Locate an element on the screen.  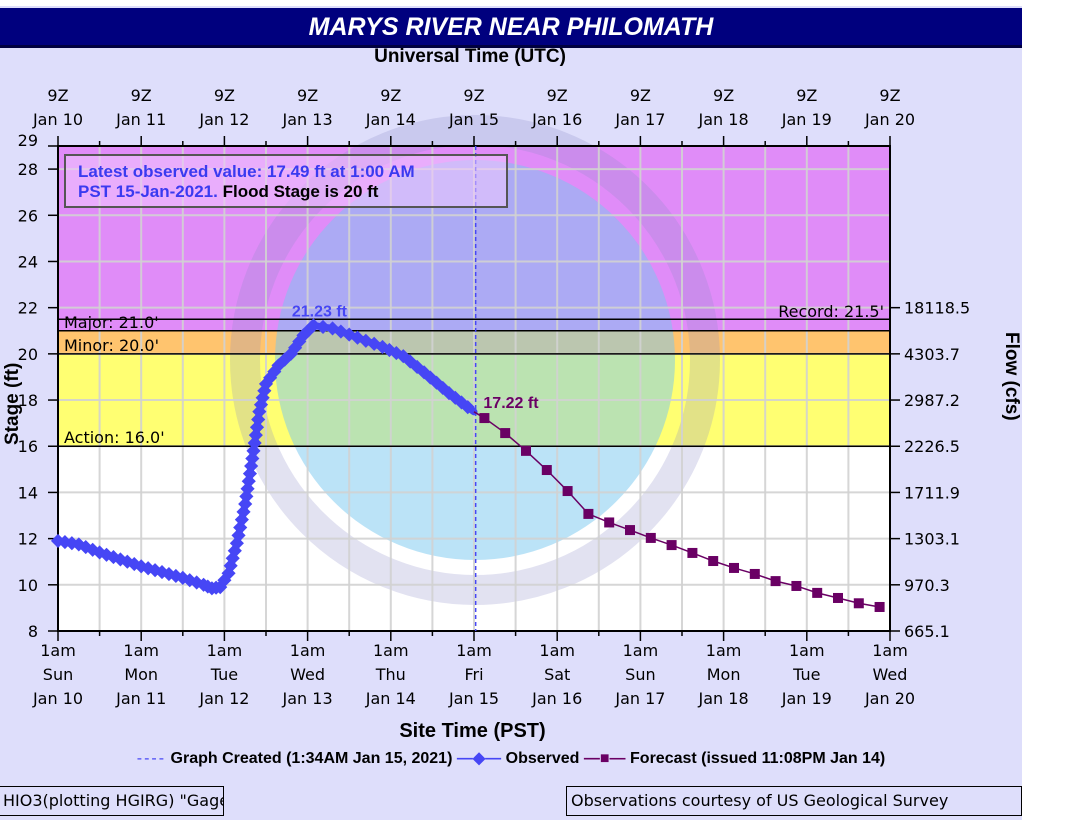
y-tick-label: 16 is located at coordinates (28, 446).